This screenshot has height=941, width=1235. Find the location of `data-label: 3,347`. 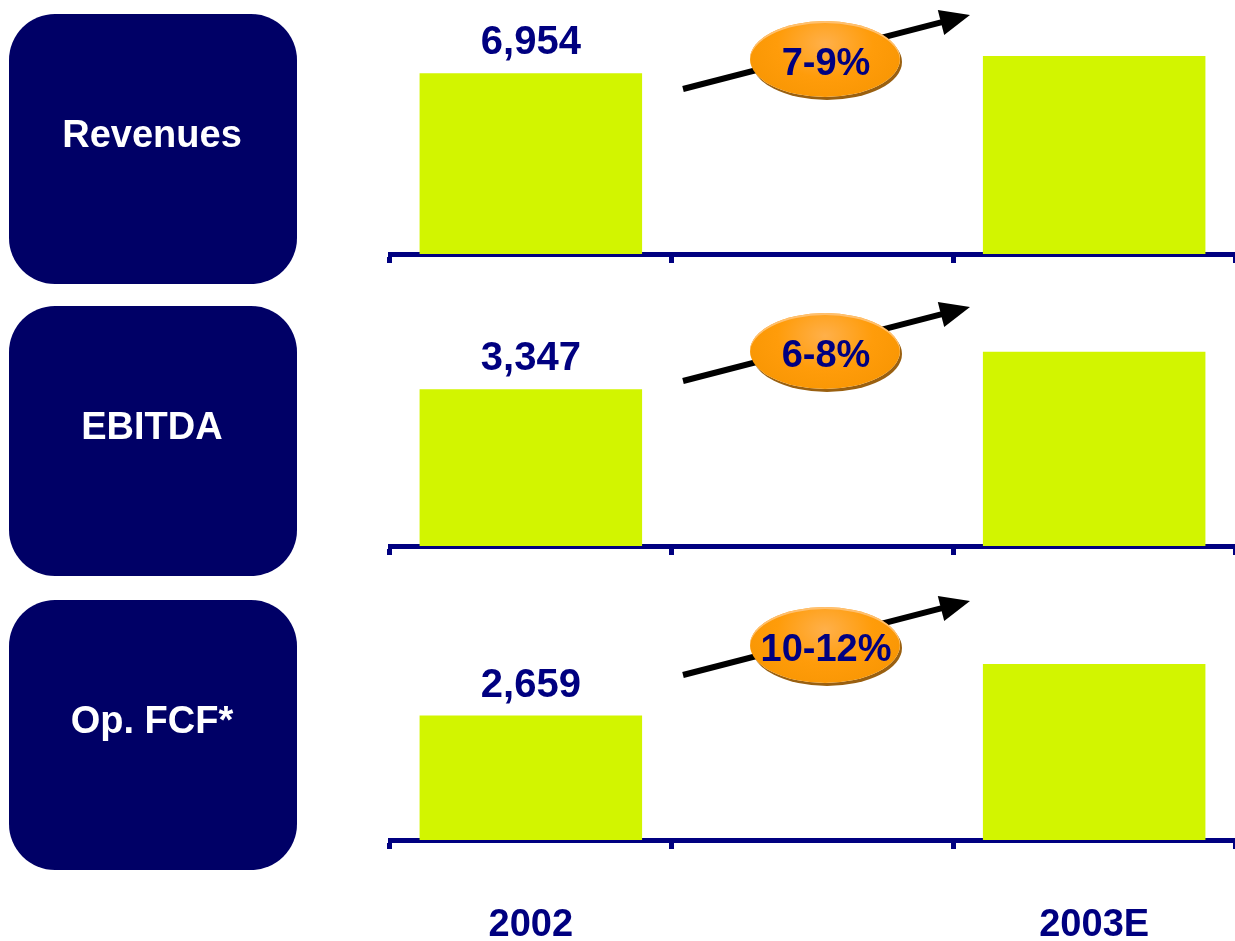

data-label: 3,347 is located at coordinates (530, 355).